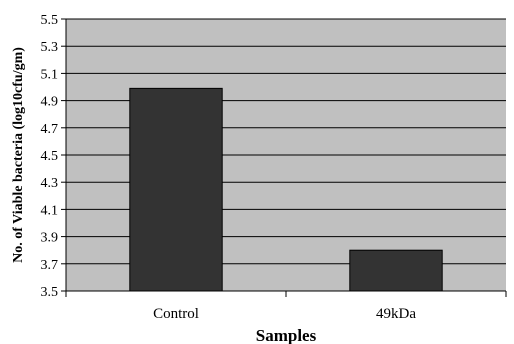  I want to click on y-tick-label: 4.3, so click(50, 183).